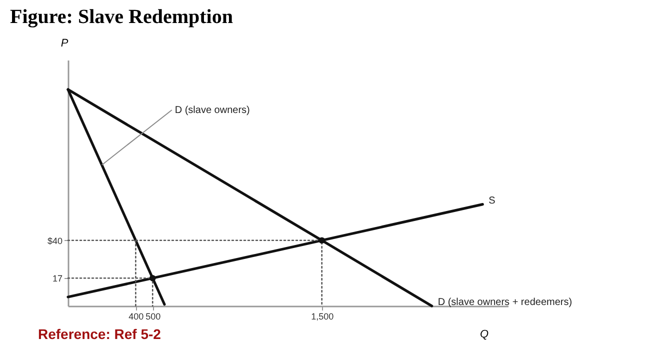  What do you see at coordinates (54, 241) in the screenshot?
I see `y-tick-label: $40` at bounding box center [54, 241].